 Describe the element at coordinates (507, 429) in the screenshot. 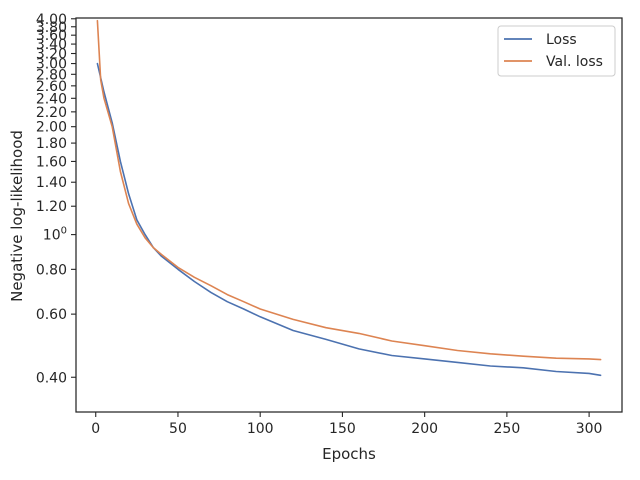

I see `x-tick-label: 250` at that location.